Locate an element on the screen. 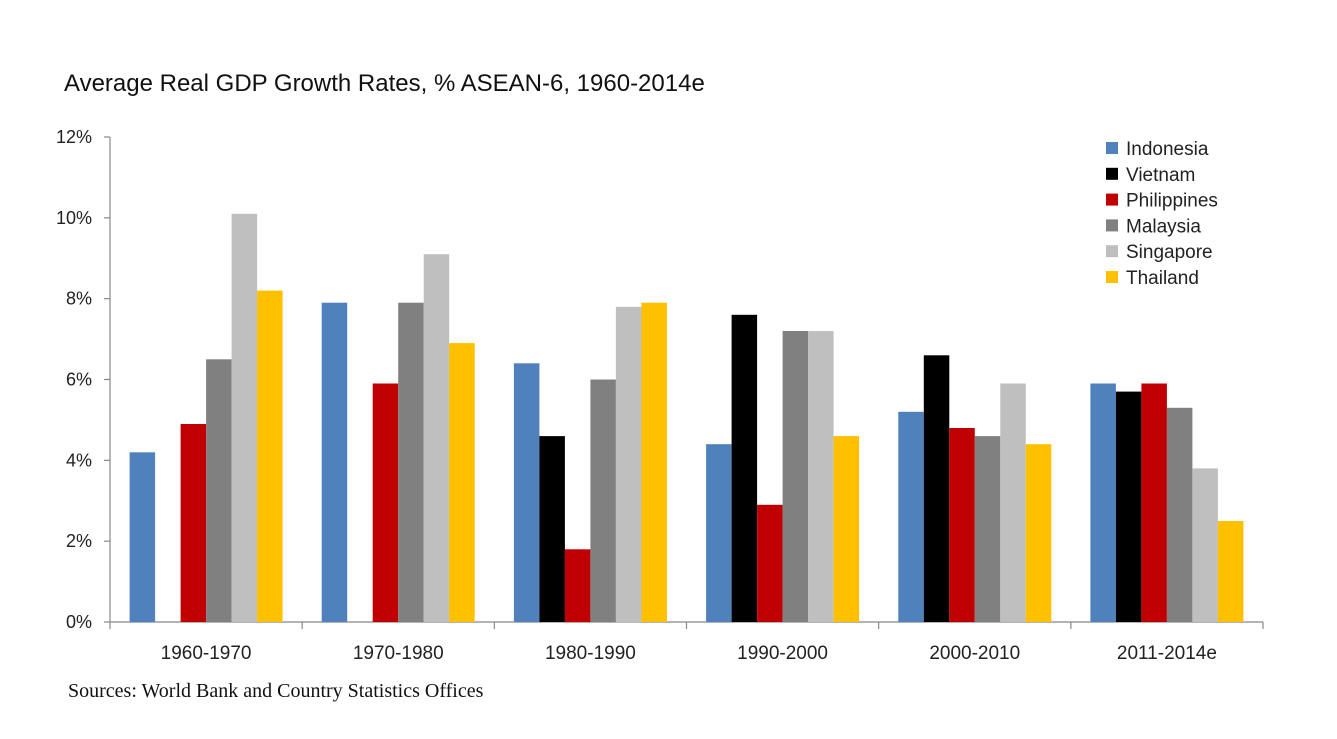 The image size is (1337, 739). bar-malaysia-1970-1980 is located at coordinates (411, 462).